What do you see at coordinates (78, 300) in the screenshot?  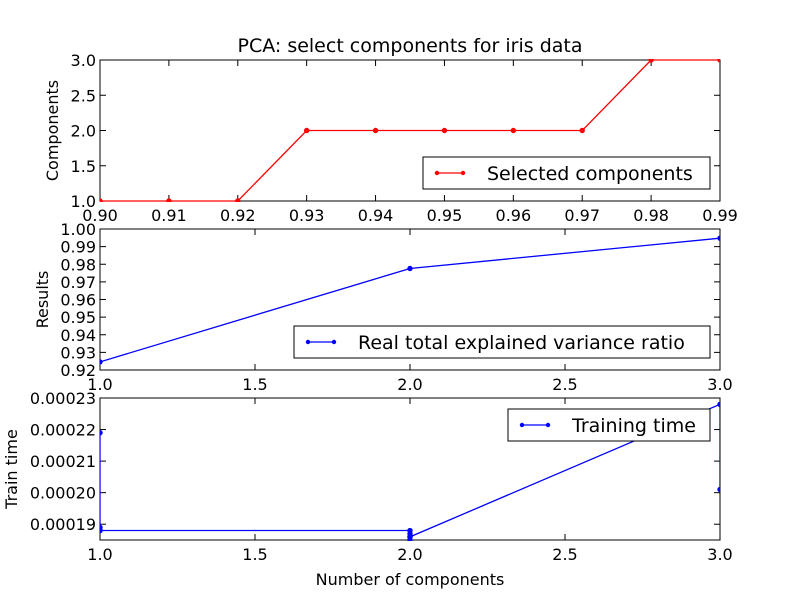 I see `y-tick-label: 0.96` at bounding box center [78, 300].